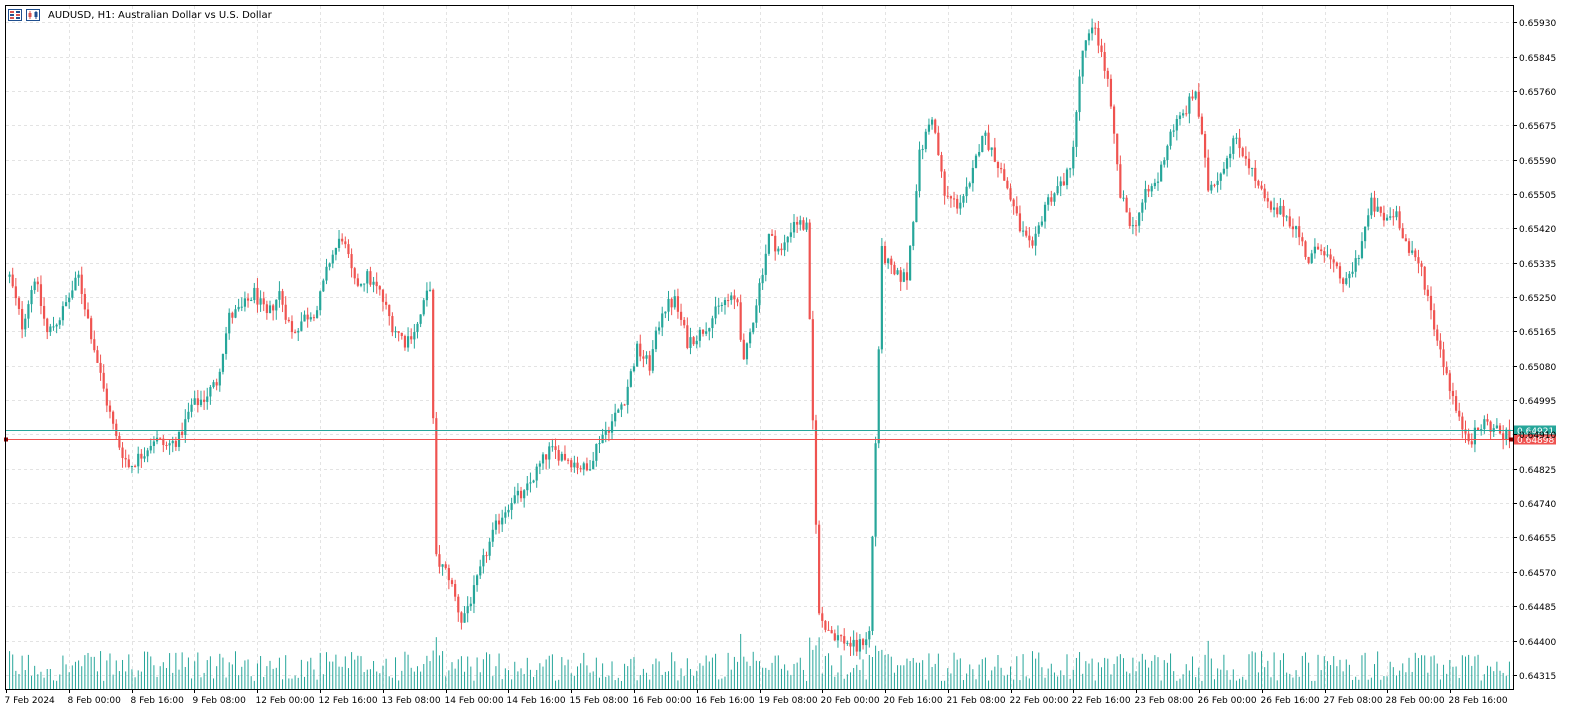 Image resolution: width=1571 pixels, height=715 pixels. Describe the element at coordinates (1537, 471) in the screenshot. I see `price-tick-label: 0.64825` at that location.